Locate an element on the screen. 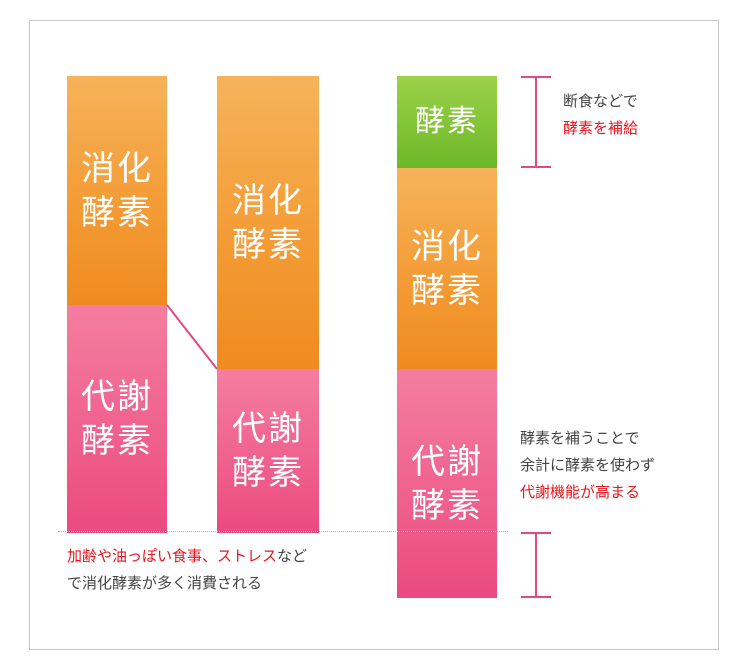 This screenshot has width=750, height=670. column3-digestive-line2: 酵素 is located at coordinates (447, 290).